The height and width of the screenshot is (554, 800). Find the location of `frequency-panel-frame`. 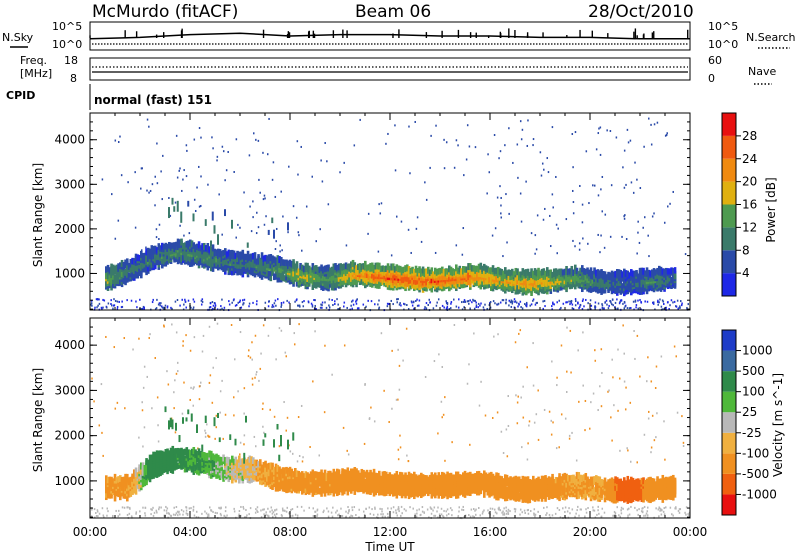

frequency-panel-frame is located at coordinates (390, 69).